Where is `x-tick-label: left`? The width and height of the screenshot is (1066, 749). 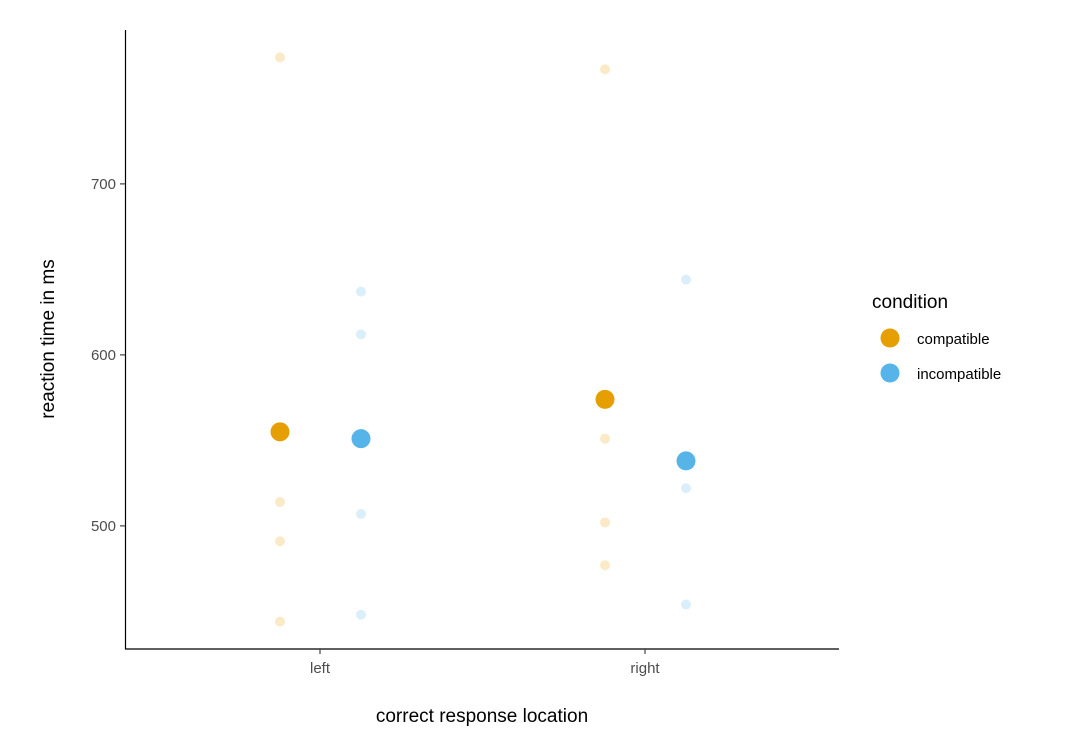 x-tick-label: left is located at coordinates (320, 668).